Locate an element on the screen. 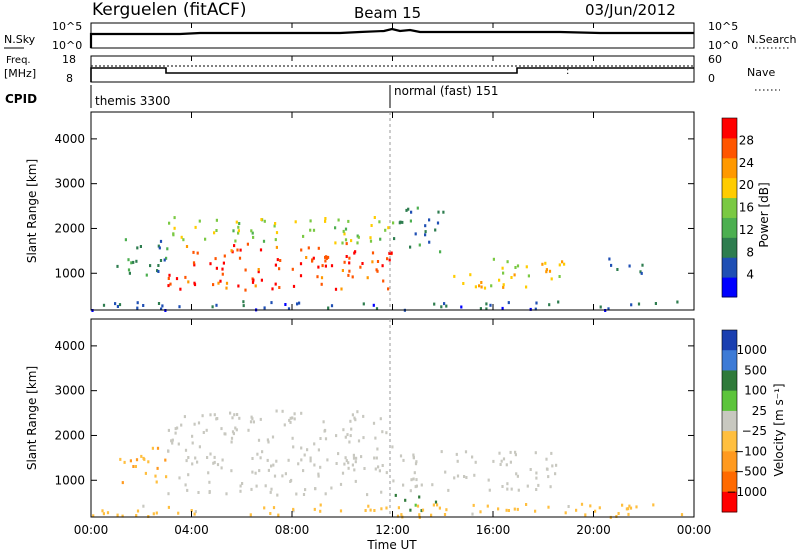 The height and width of the screenshot is (554, 800). power-ytick-label: 4000 is located at coordinates (69, 139).